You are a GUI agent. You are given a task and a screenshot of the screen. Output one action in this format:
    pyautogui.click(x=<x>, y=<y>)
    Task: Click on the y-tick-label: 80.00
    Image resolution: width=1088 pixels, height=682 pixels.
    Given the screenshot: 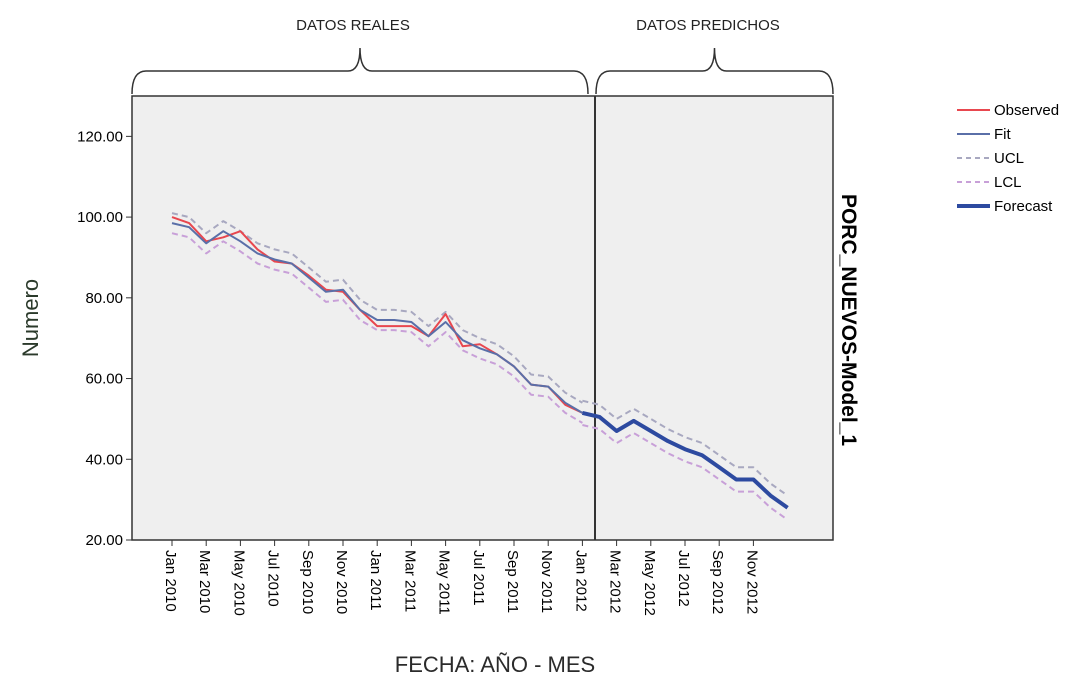 What is the action you would take?
    pyautogui.click(x=104, y=298)
    